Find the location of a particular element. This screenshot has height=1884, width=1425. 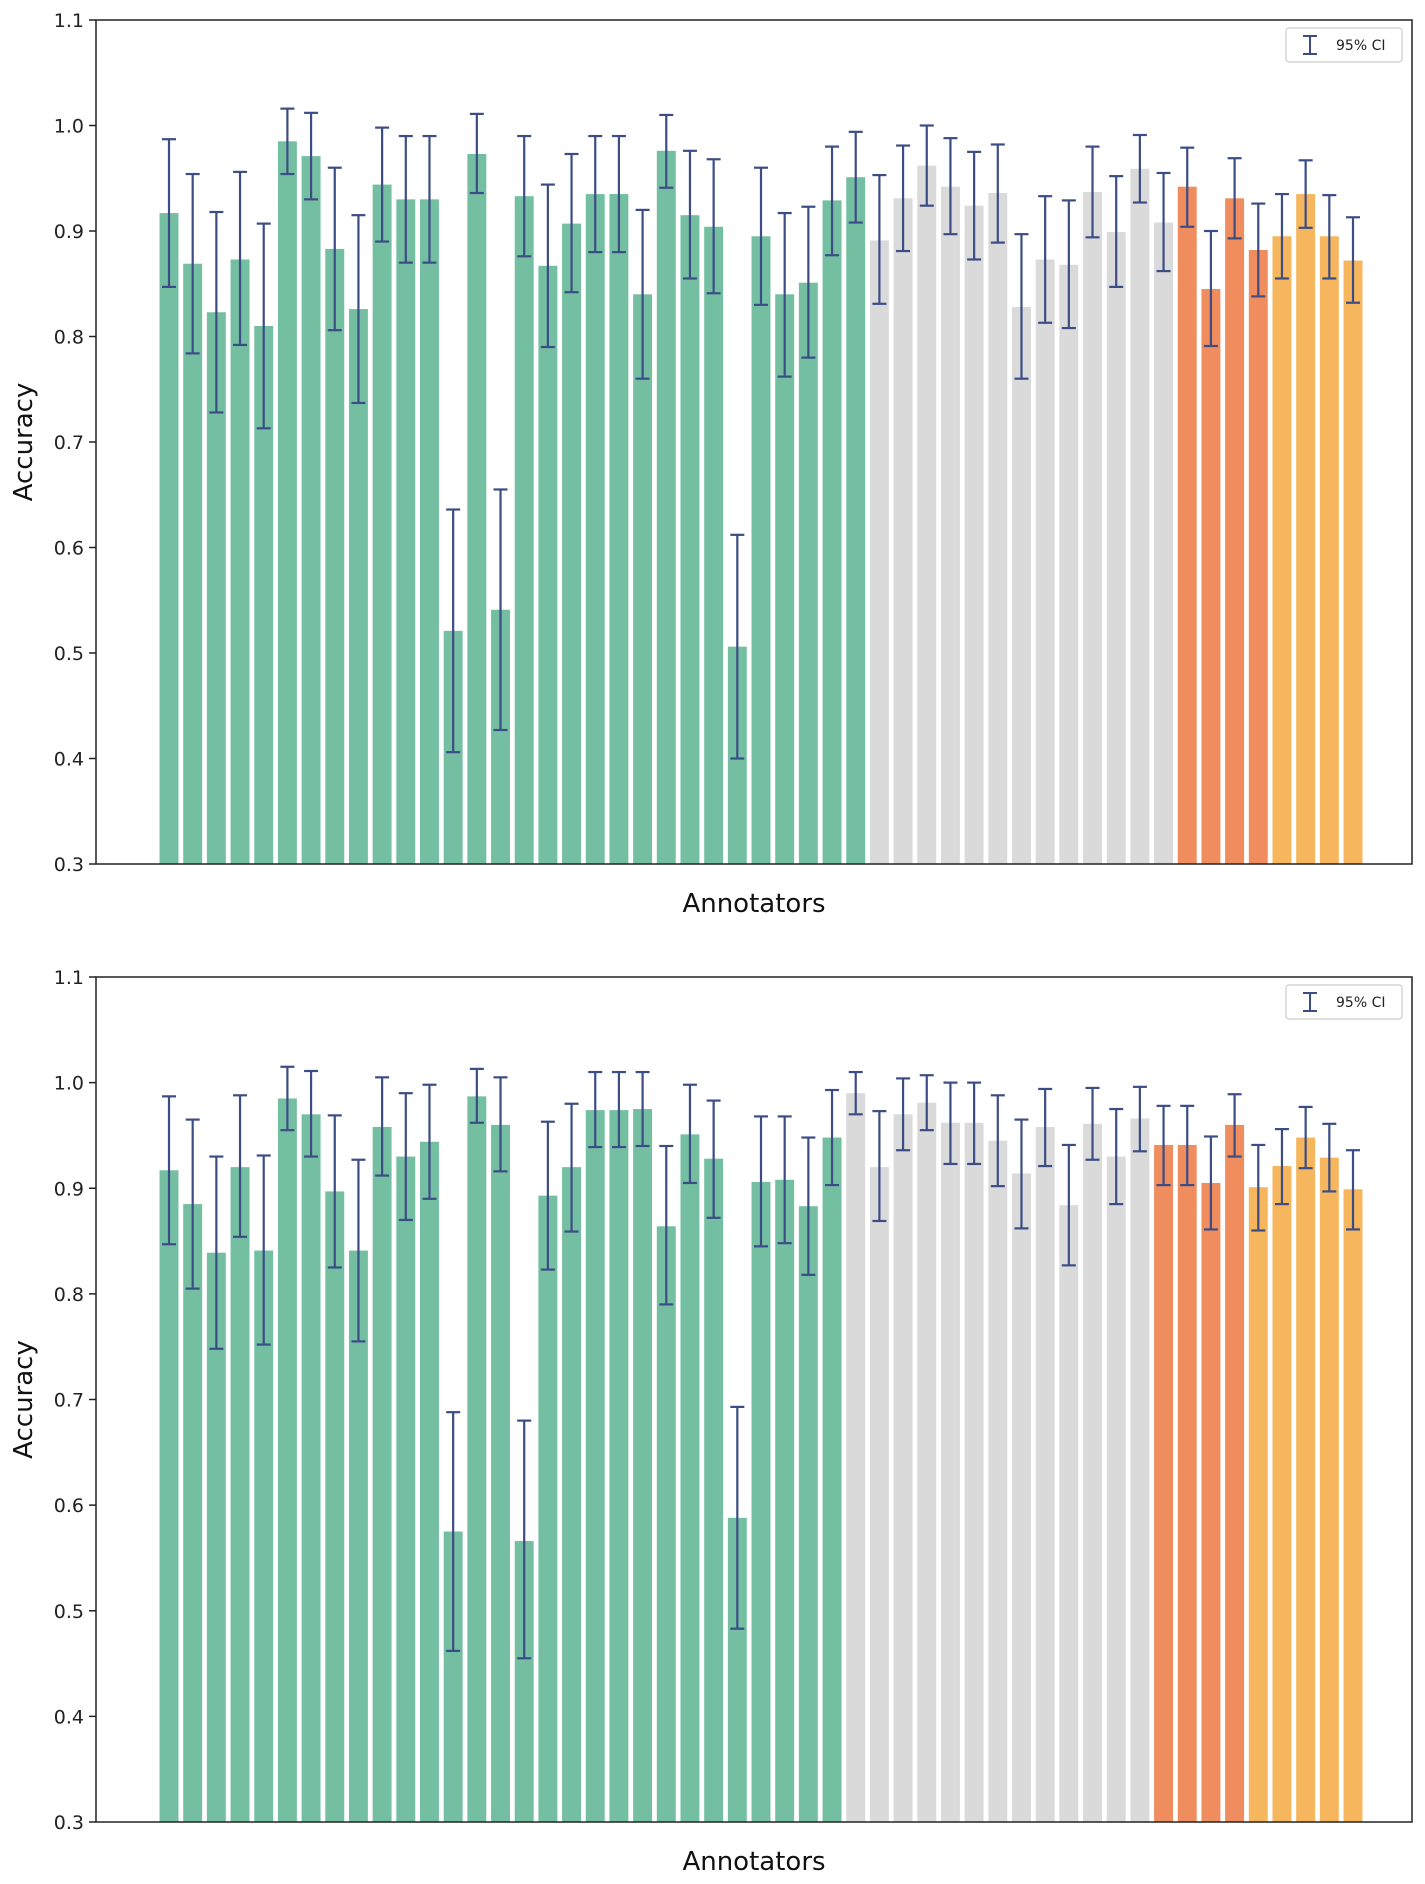

y-tick-label: 1.1 is located at coordinates (69, 978).